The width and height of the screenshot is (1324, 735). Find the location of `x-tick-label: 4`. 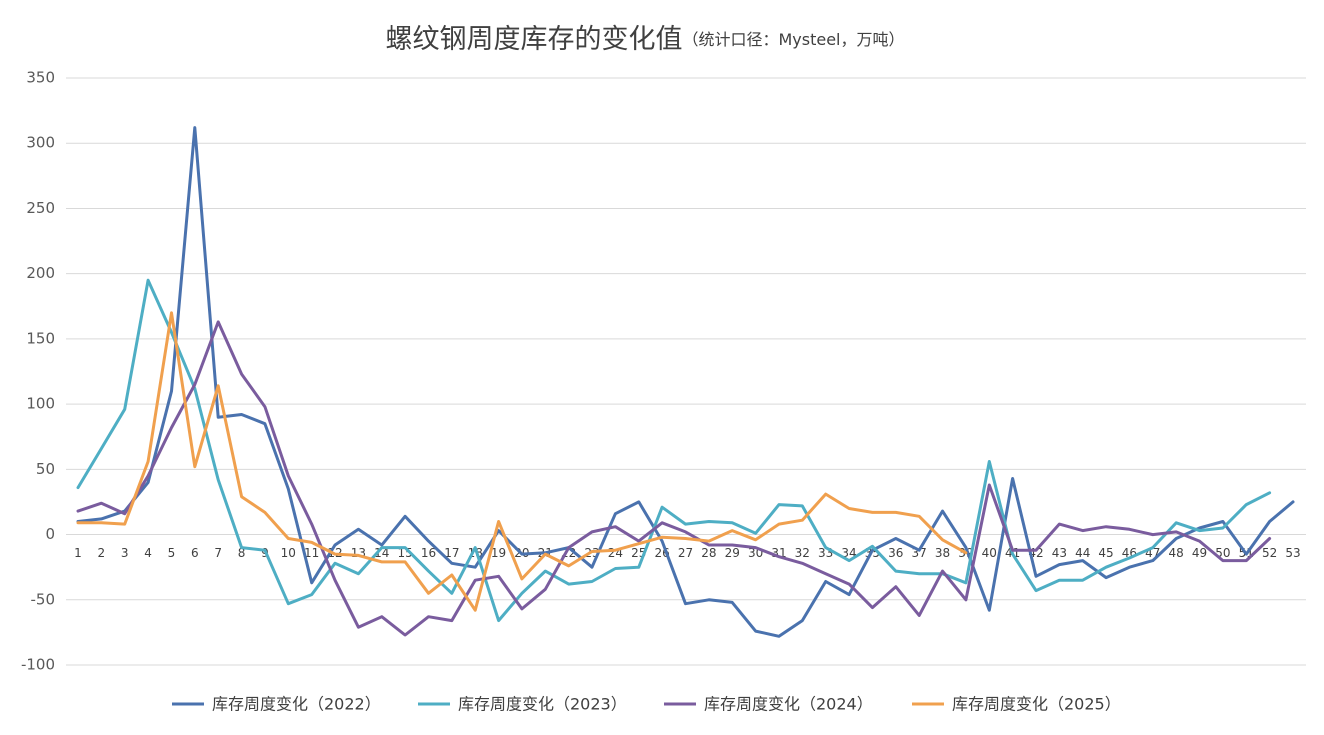

x-tick-label: 4 is located at coordinates (148, 553).